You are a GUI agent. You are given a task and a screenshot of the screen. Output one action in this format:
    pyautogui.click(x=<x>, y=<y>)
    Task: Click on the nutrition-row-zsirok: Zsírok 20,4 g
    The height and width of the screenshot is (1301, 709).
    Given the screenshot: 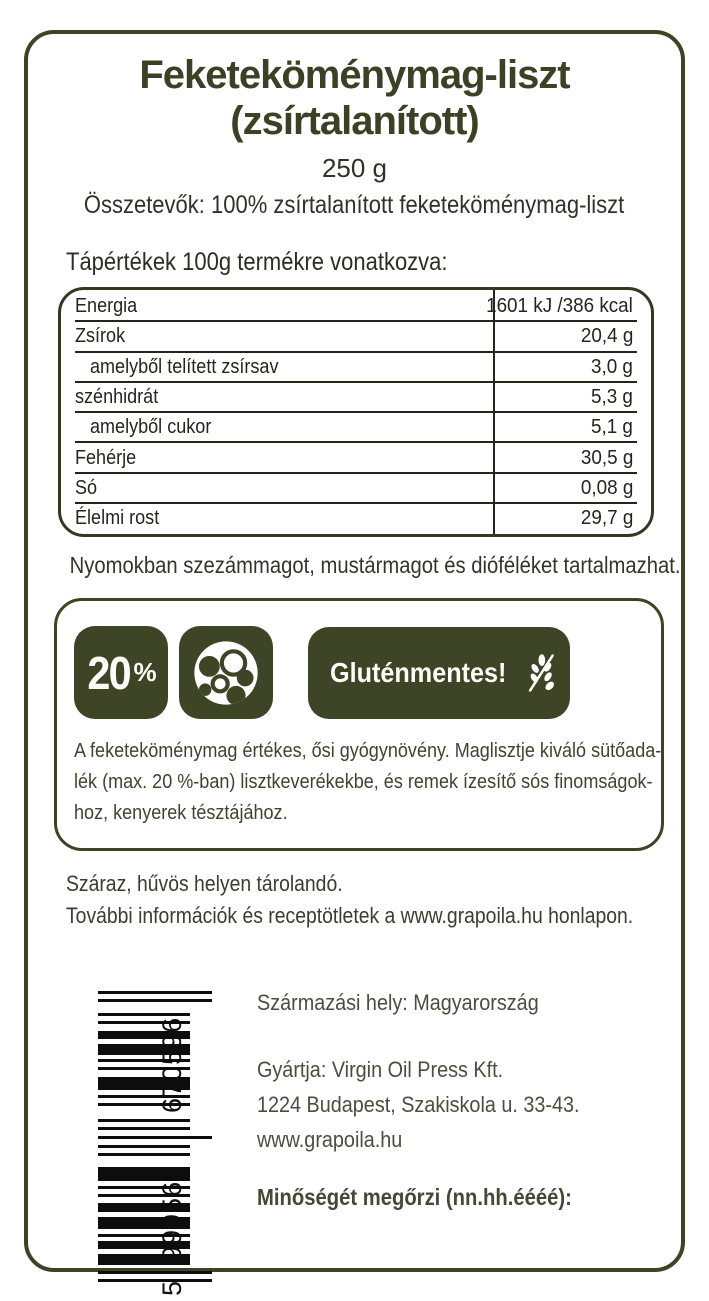 What is the action you would take?
    pyautogui.click(x=356, y=337)
    